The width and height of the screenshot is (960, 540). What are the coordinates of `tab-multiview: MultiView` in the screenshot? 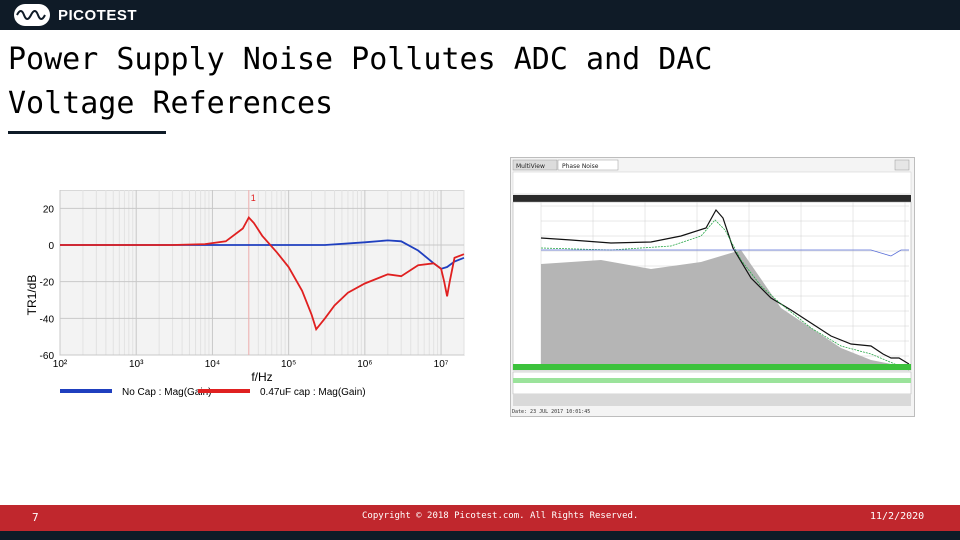 It's located at (530, 166).